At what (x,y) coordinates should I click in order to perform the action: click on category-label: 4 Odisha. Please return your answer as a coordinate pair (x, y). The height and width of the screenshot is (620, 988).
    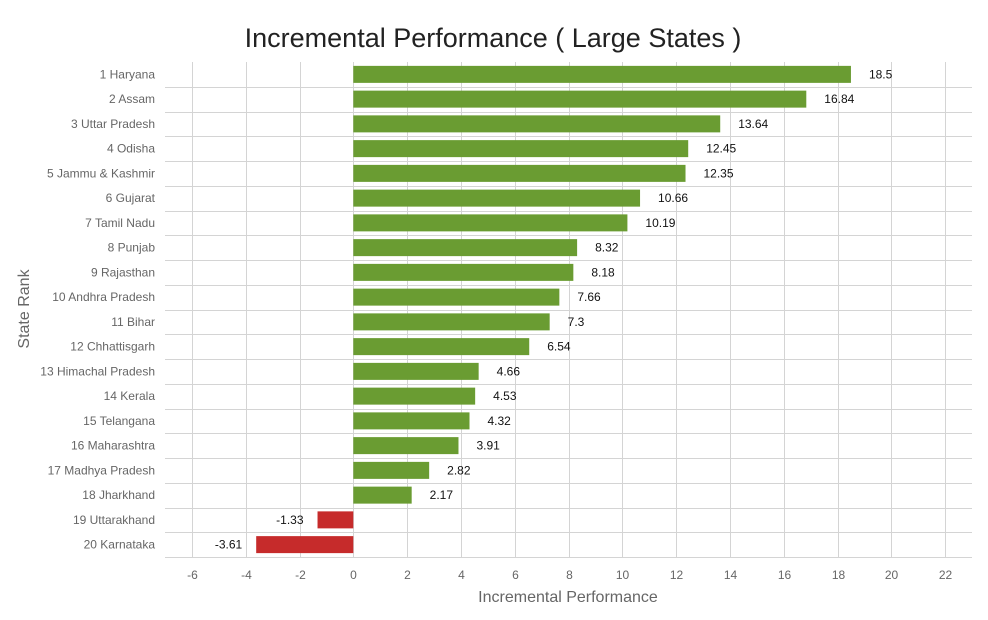
    Looking at the image, I should click on (131, 149).